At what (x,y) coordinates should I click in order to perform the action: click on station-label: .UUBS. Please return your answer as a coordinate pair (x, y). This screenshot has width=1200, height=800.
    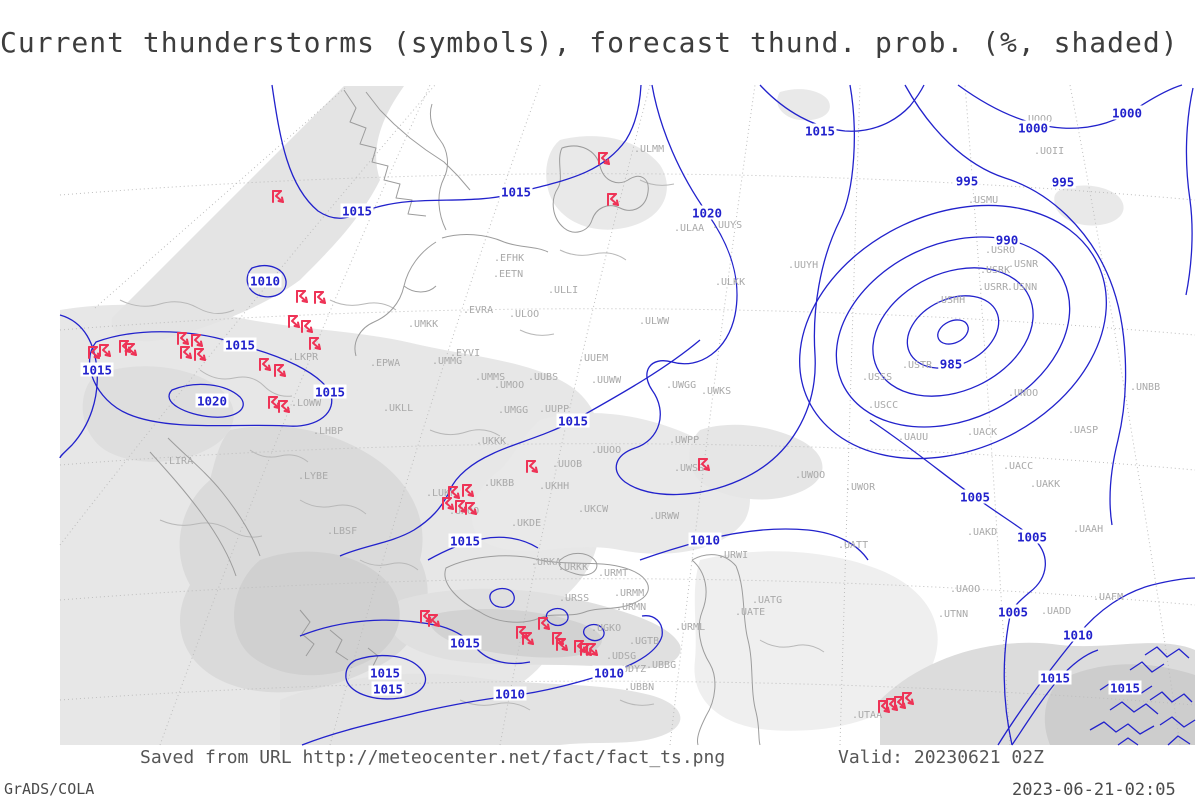
    Looking at the image, I should click on (543, 377).